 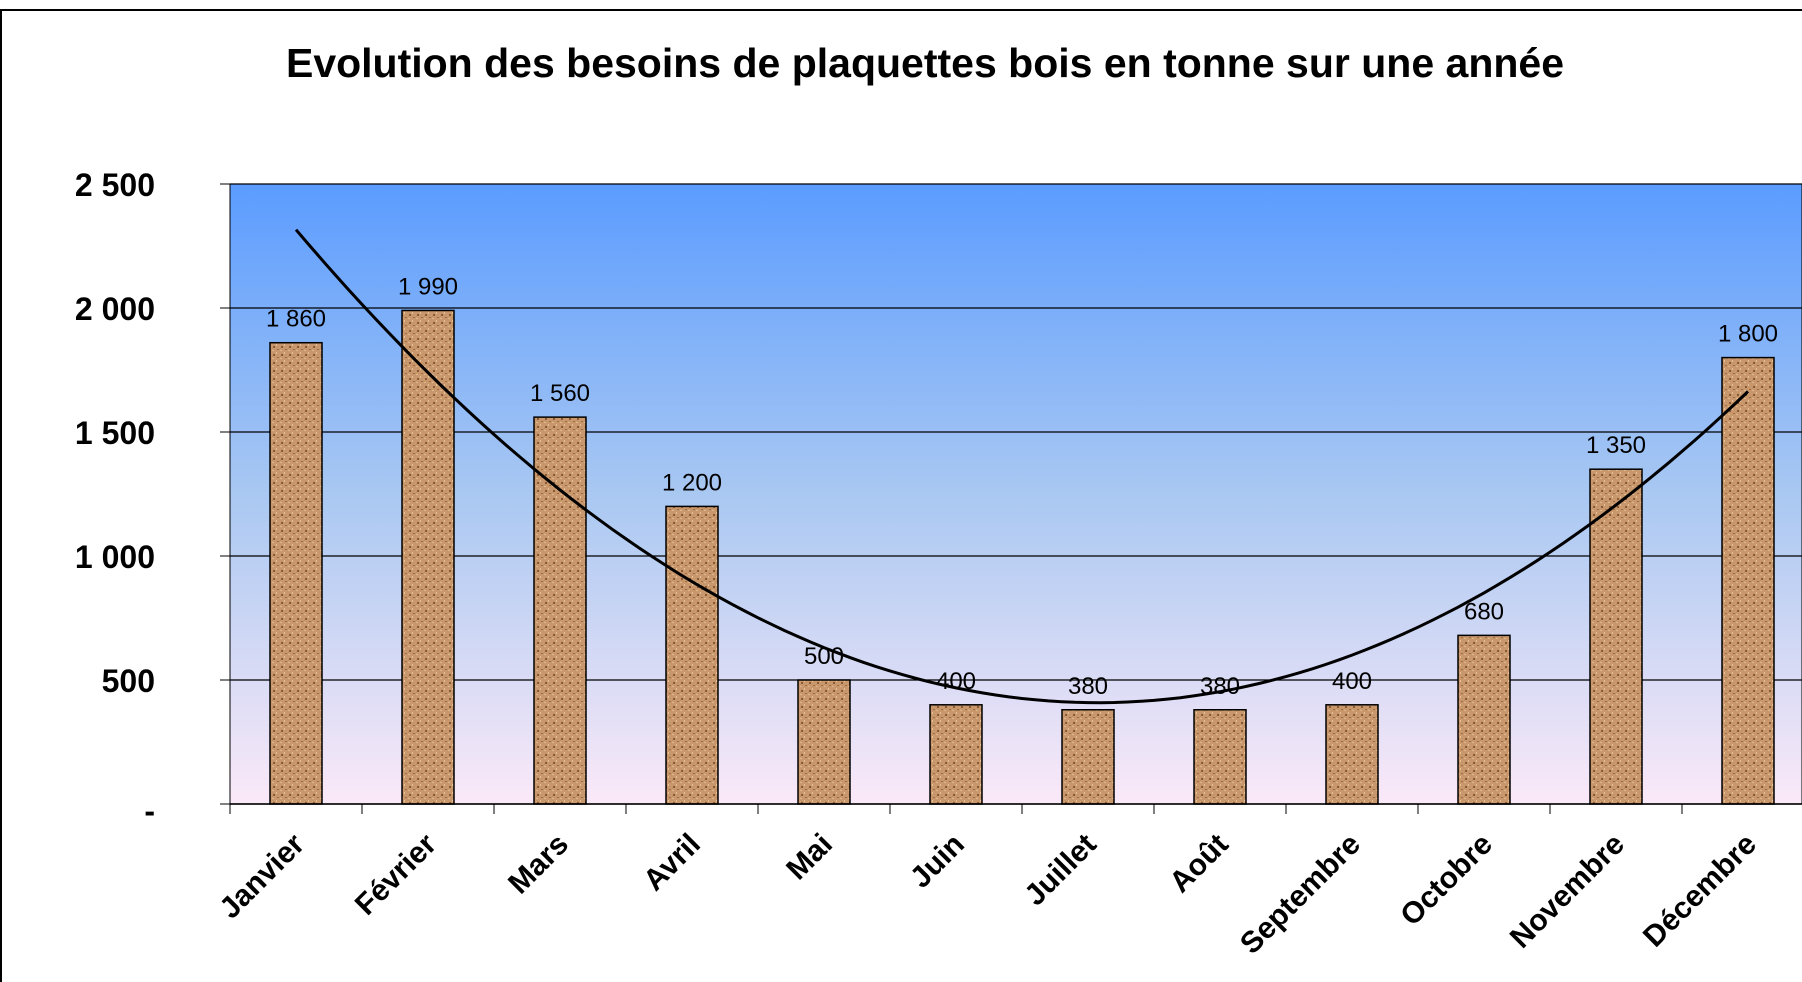 What do you see at coordinates (262, 876) in the screenshot?
I see `x-tick-label: Janvier` at bounding box center [262, 876].